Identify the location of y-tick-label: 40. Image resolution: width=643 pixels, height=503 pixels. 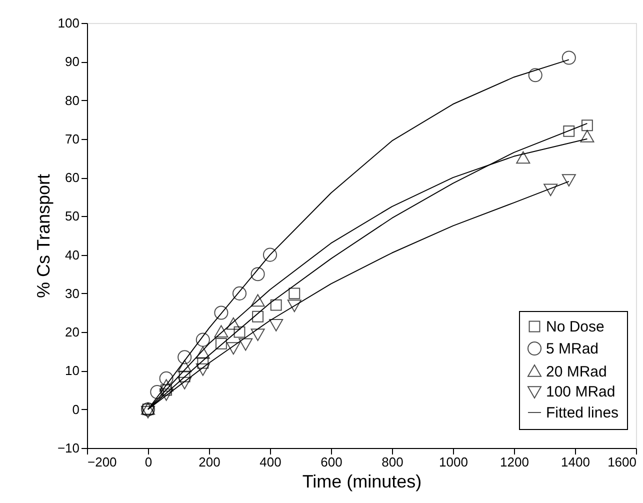
(72, 254).